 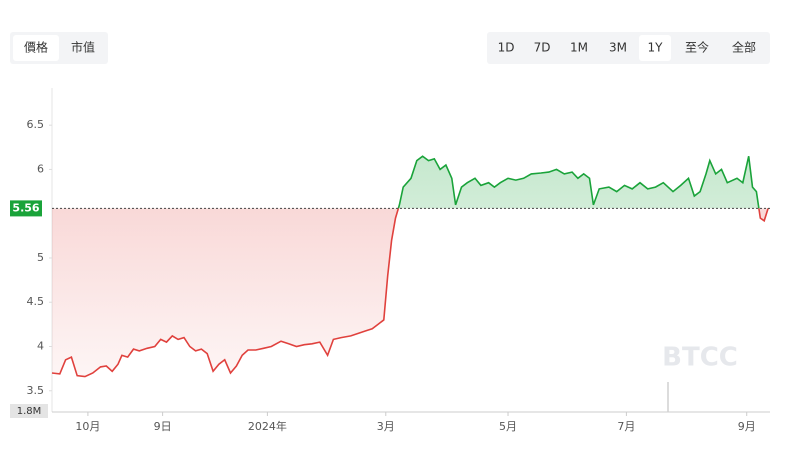 What do you see at coordinates (386, 426) in the screenshot?
I see `x-tick-label: 3月` at bounding box center [386, 426].